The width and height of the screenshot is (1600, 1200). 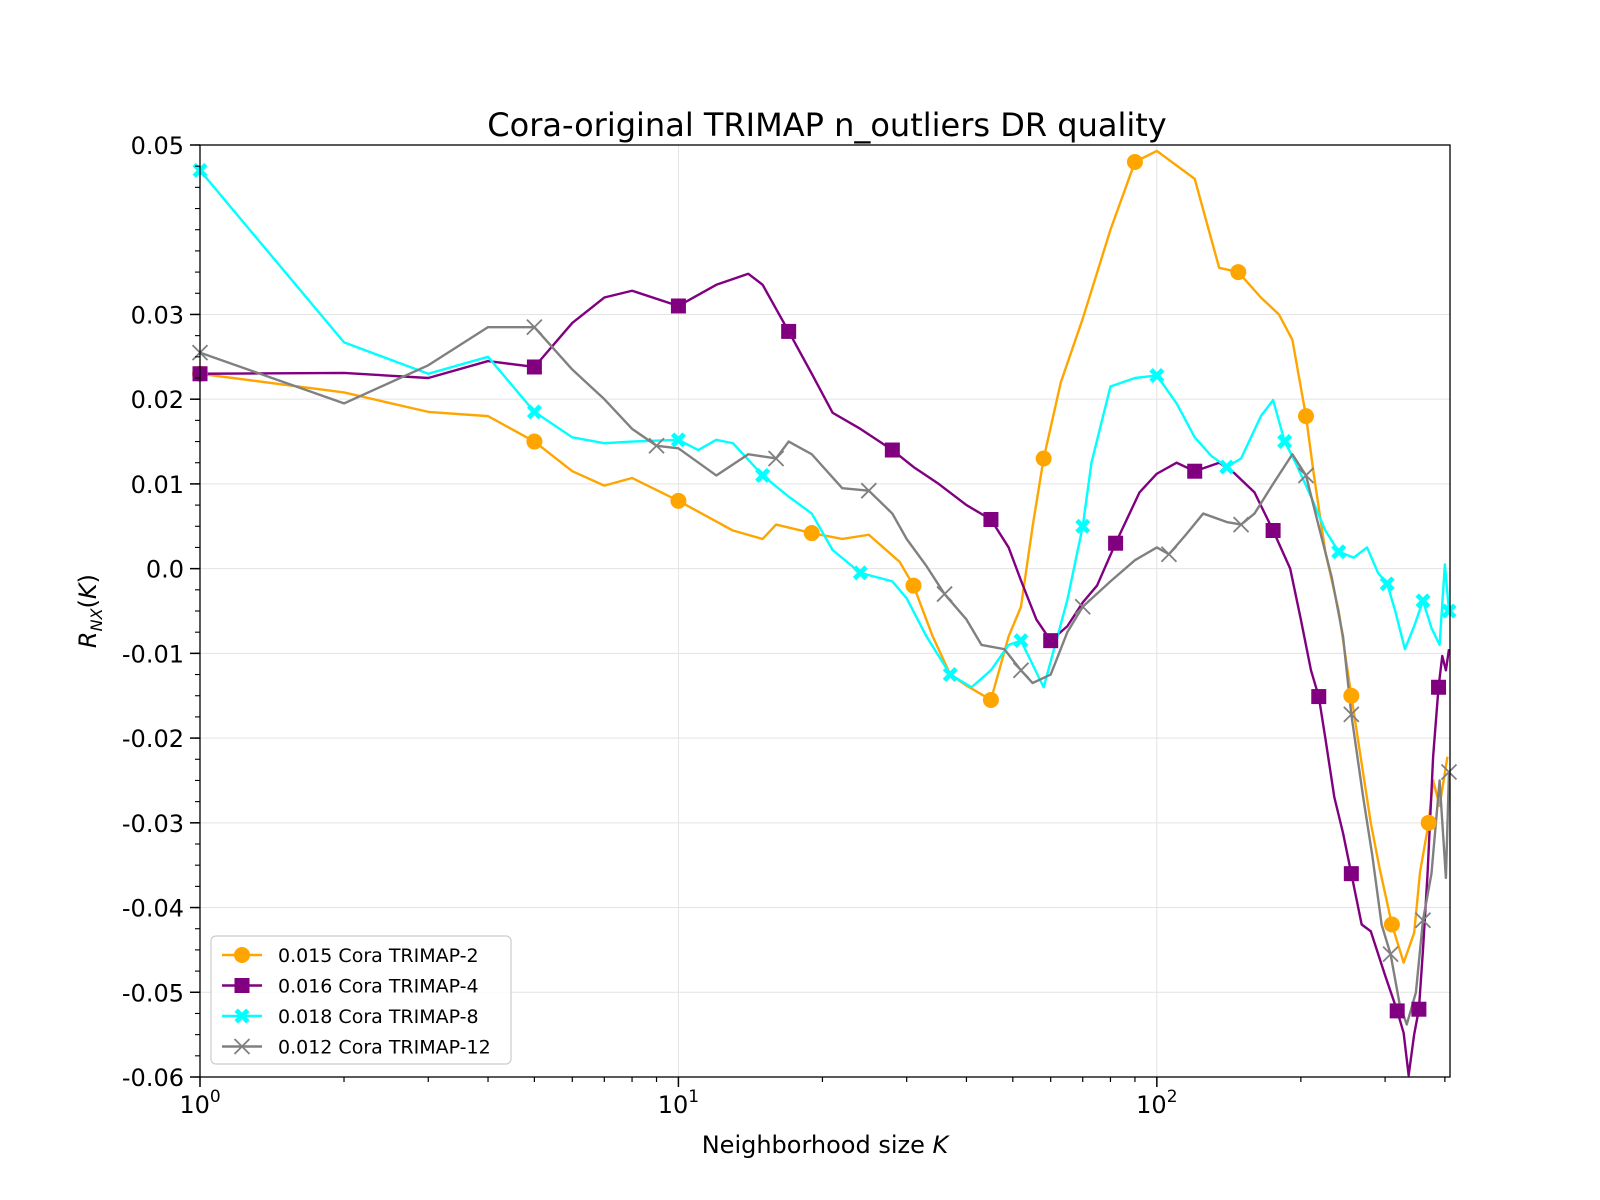 I want to click on y-axis-label-sub: NX, so click(x=96, y=619).